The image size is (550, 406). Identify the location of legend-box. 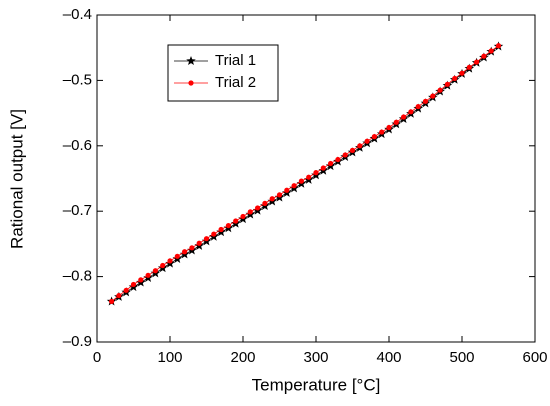
(223, 73).